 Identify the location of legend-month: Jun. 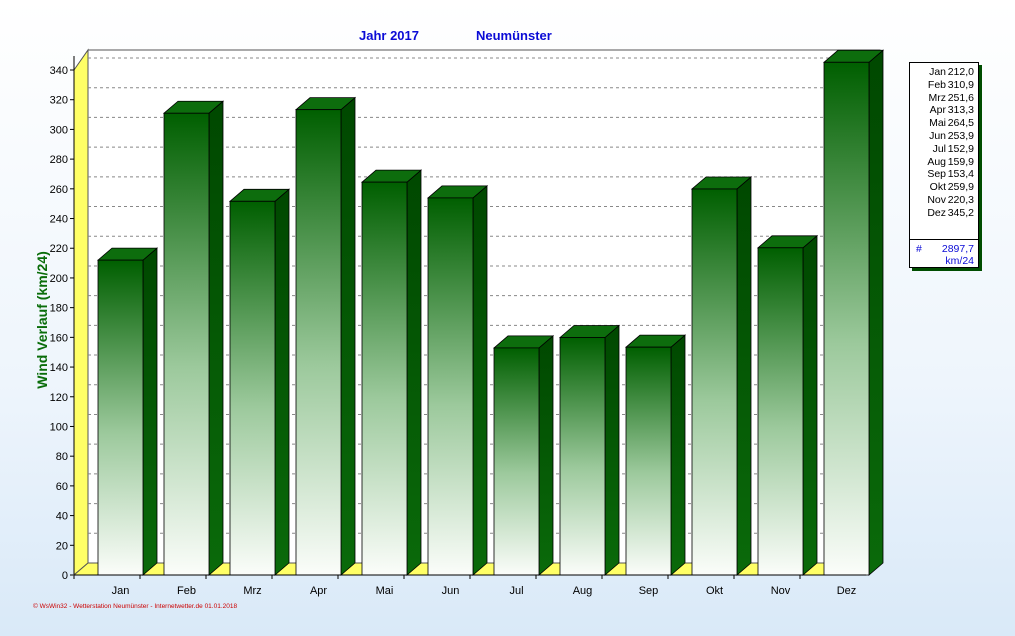
(937, 136).